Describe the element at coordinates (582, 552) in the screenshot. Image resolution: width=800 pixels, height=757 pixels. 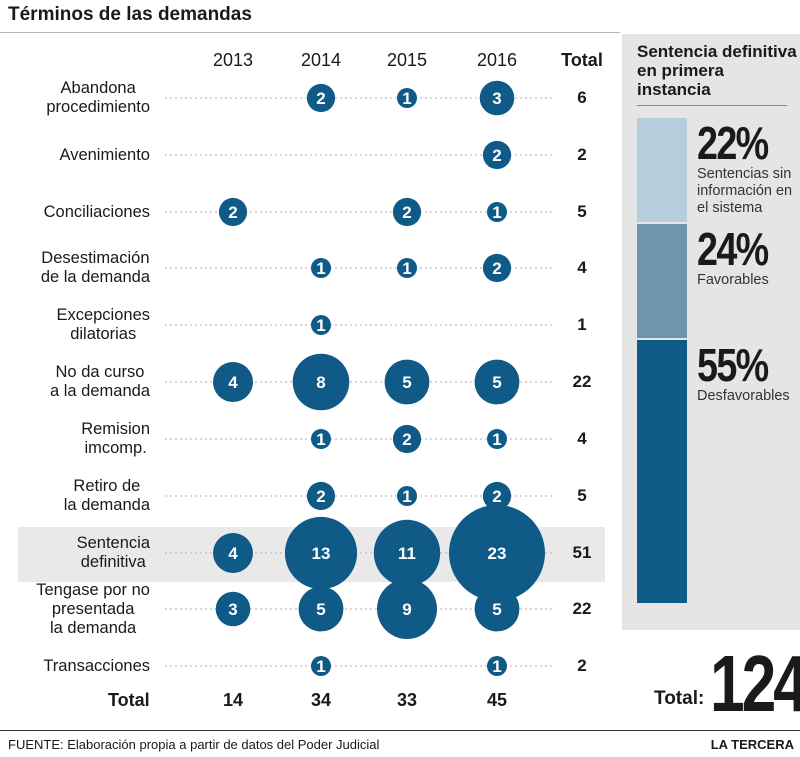
I see `row-total: 51` at that location.